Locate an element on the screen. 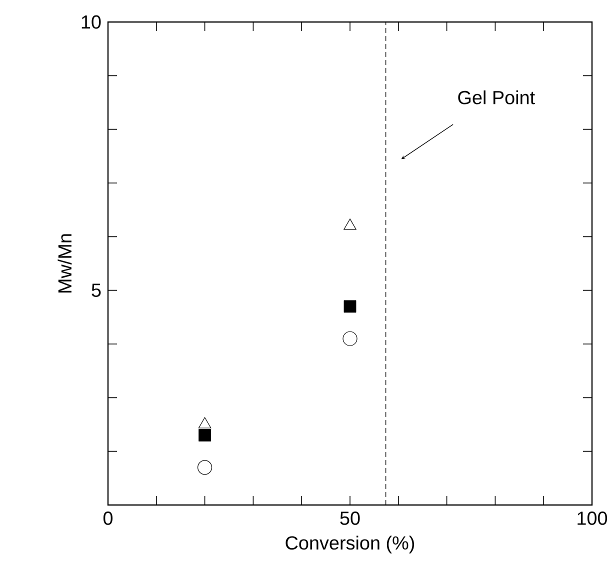  y-axis-title: Mw/Mn is located at coordinates (65, 263).